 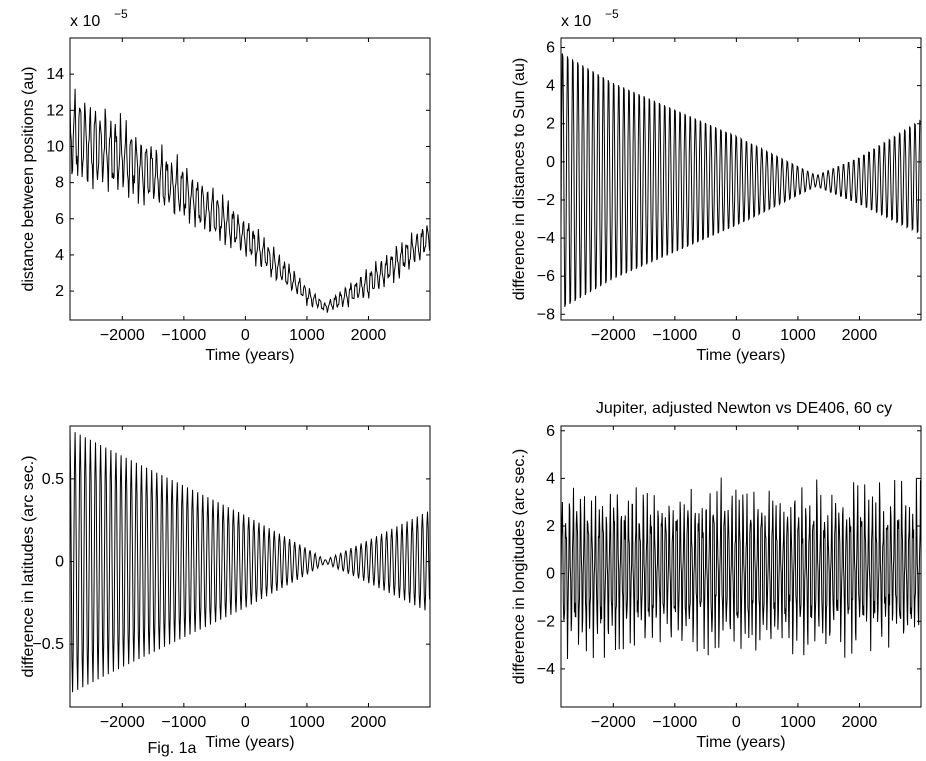 I want to click on series-line-p2, so click(x=741, y=180).